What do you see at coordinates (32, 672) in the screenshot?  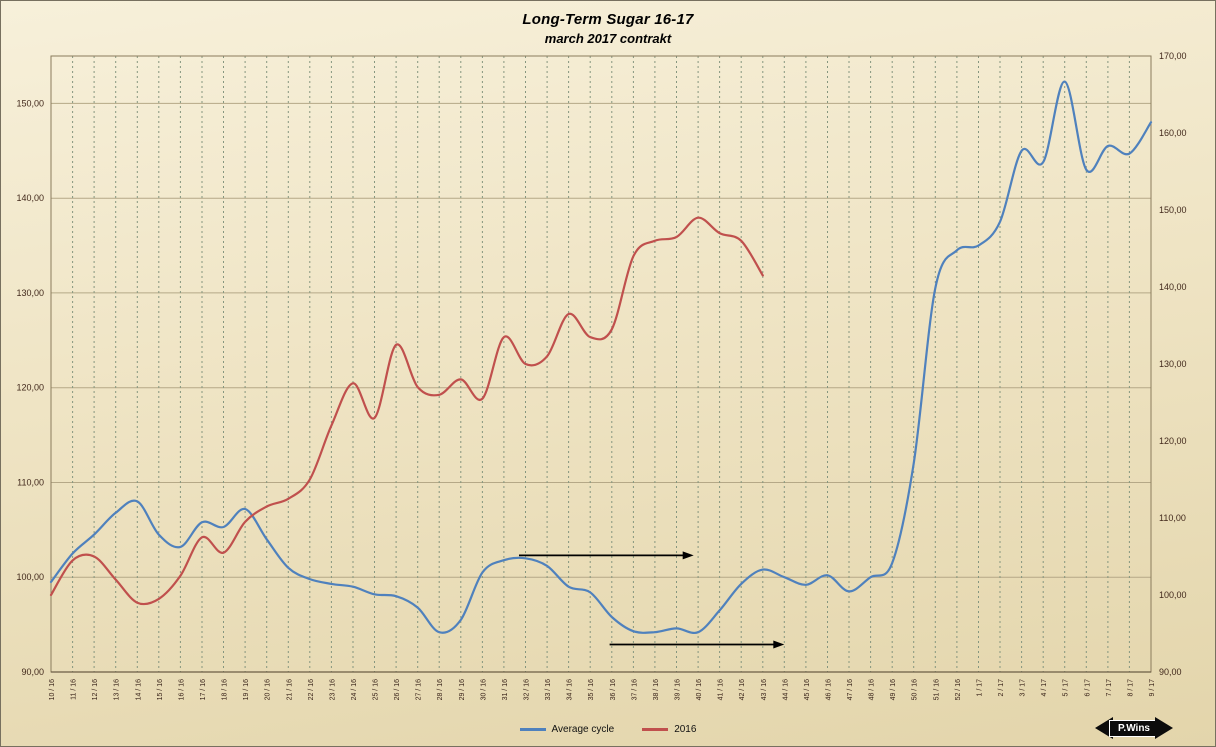 I see `left-axis-tick-label: 90,00` at bounding box center [32, 672].